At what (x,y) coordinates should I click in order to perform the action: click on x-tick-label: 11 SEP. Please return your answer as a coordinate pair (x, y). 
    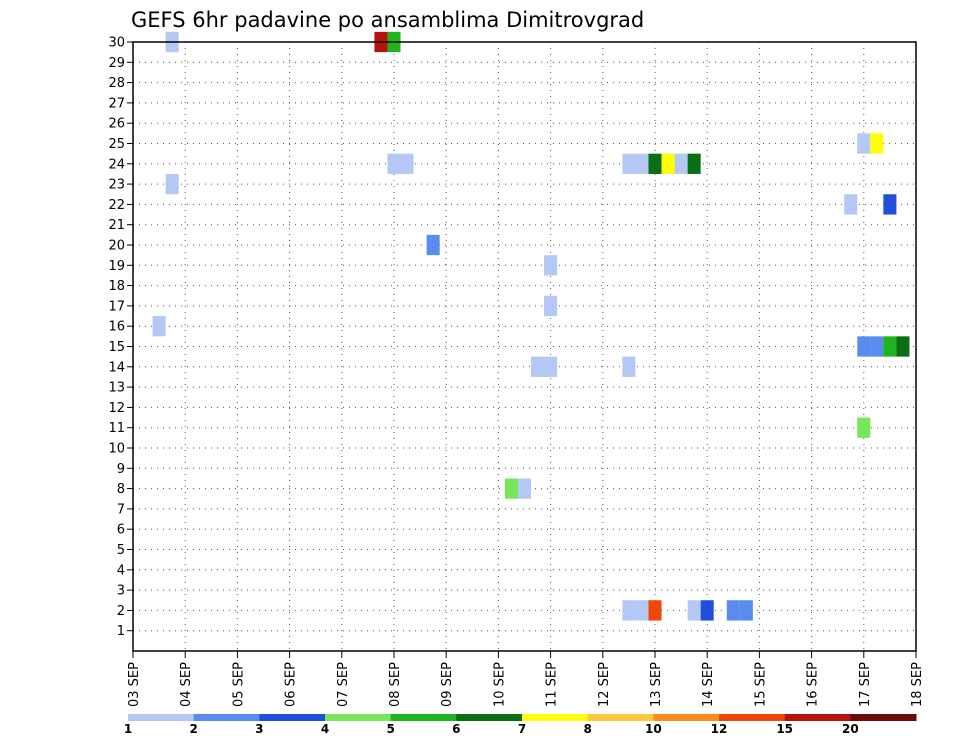
    Looking at the image, I should click on (552, 684).